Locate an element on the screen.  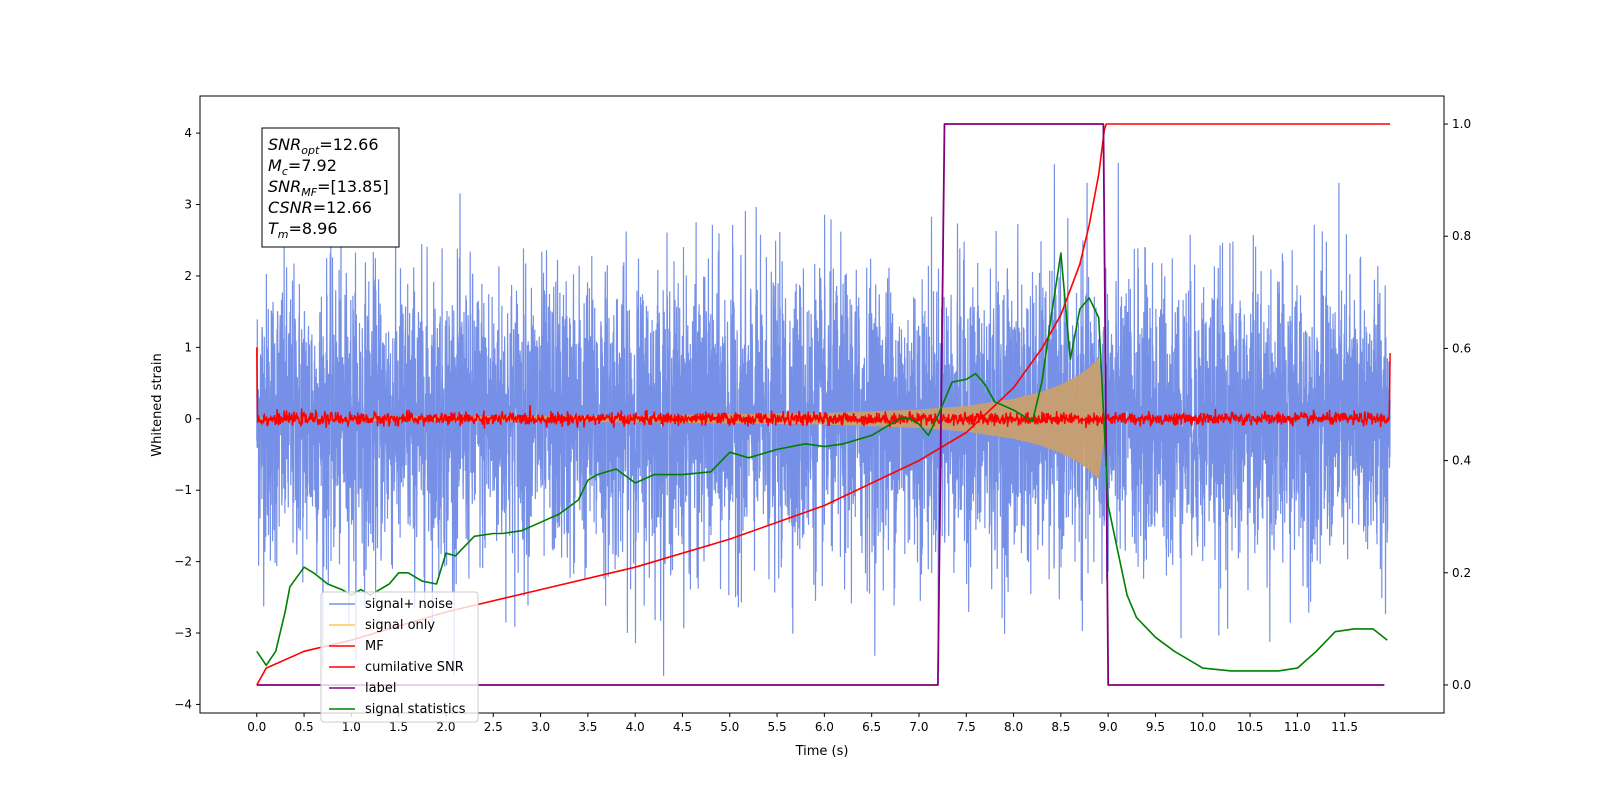
annotation-value: =7.92 is located at coordinates (312, 165).